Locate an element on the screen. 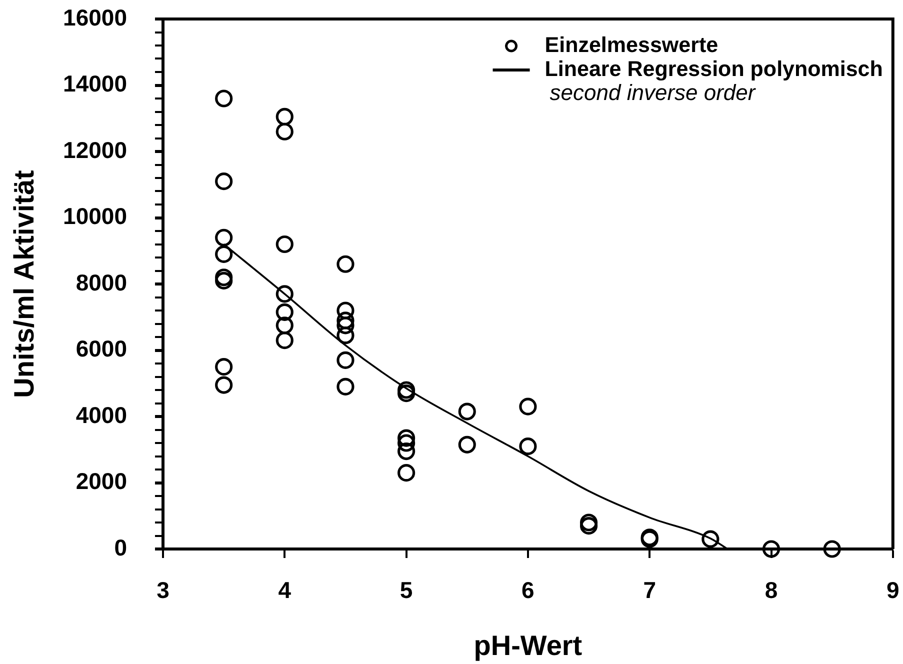 The height and width of the screenshot is (664, 903). x-tick-label: 4 is located at coordinates (285, 590).